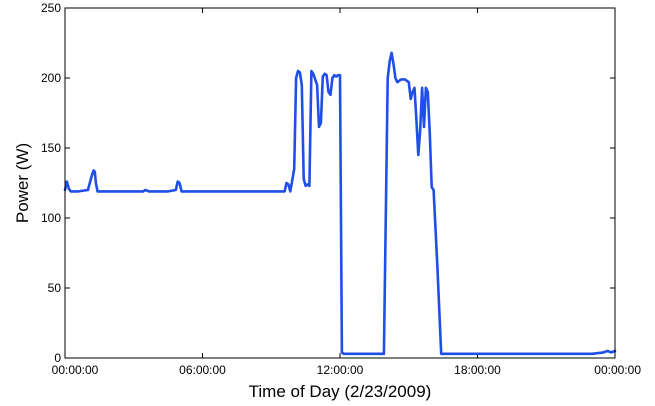  I want to click on x-axis-label: Time of Day (2/23/2009), so click(340, 391).